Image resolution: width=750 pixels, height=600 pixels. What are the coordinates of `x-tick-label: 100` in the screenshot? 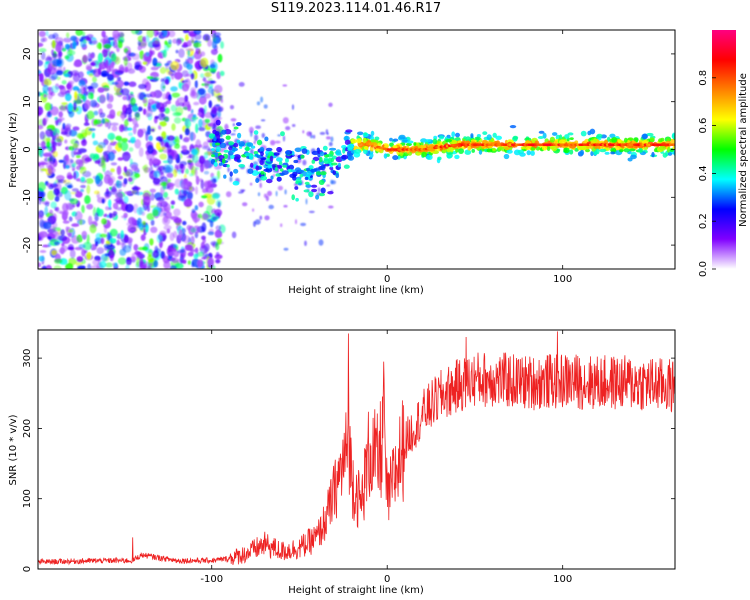 It's located at (562, 279).